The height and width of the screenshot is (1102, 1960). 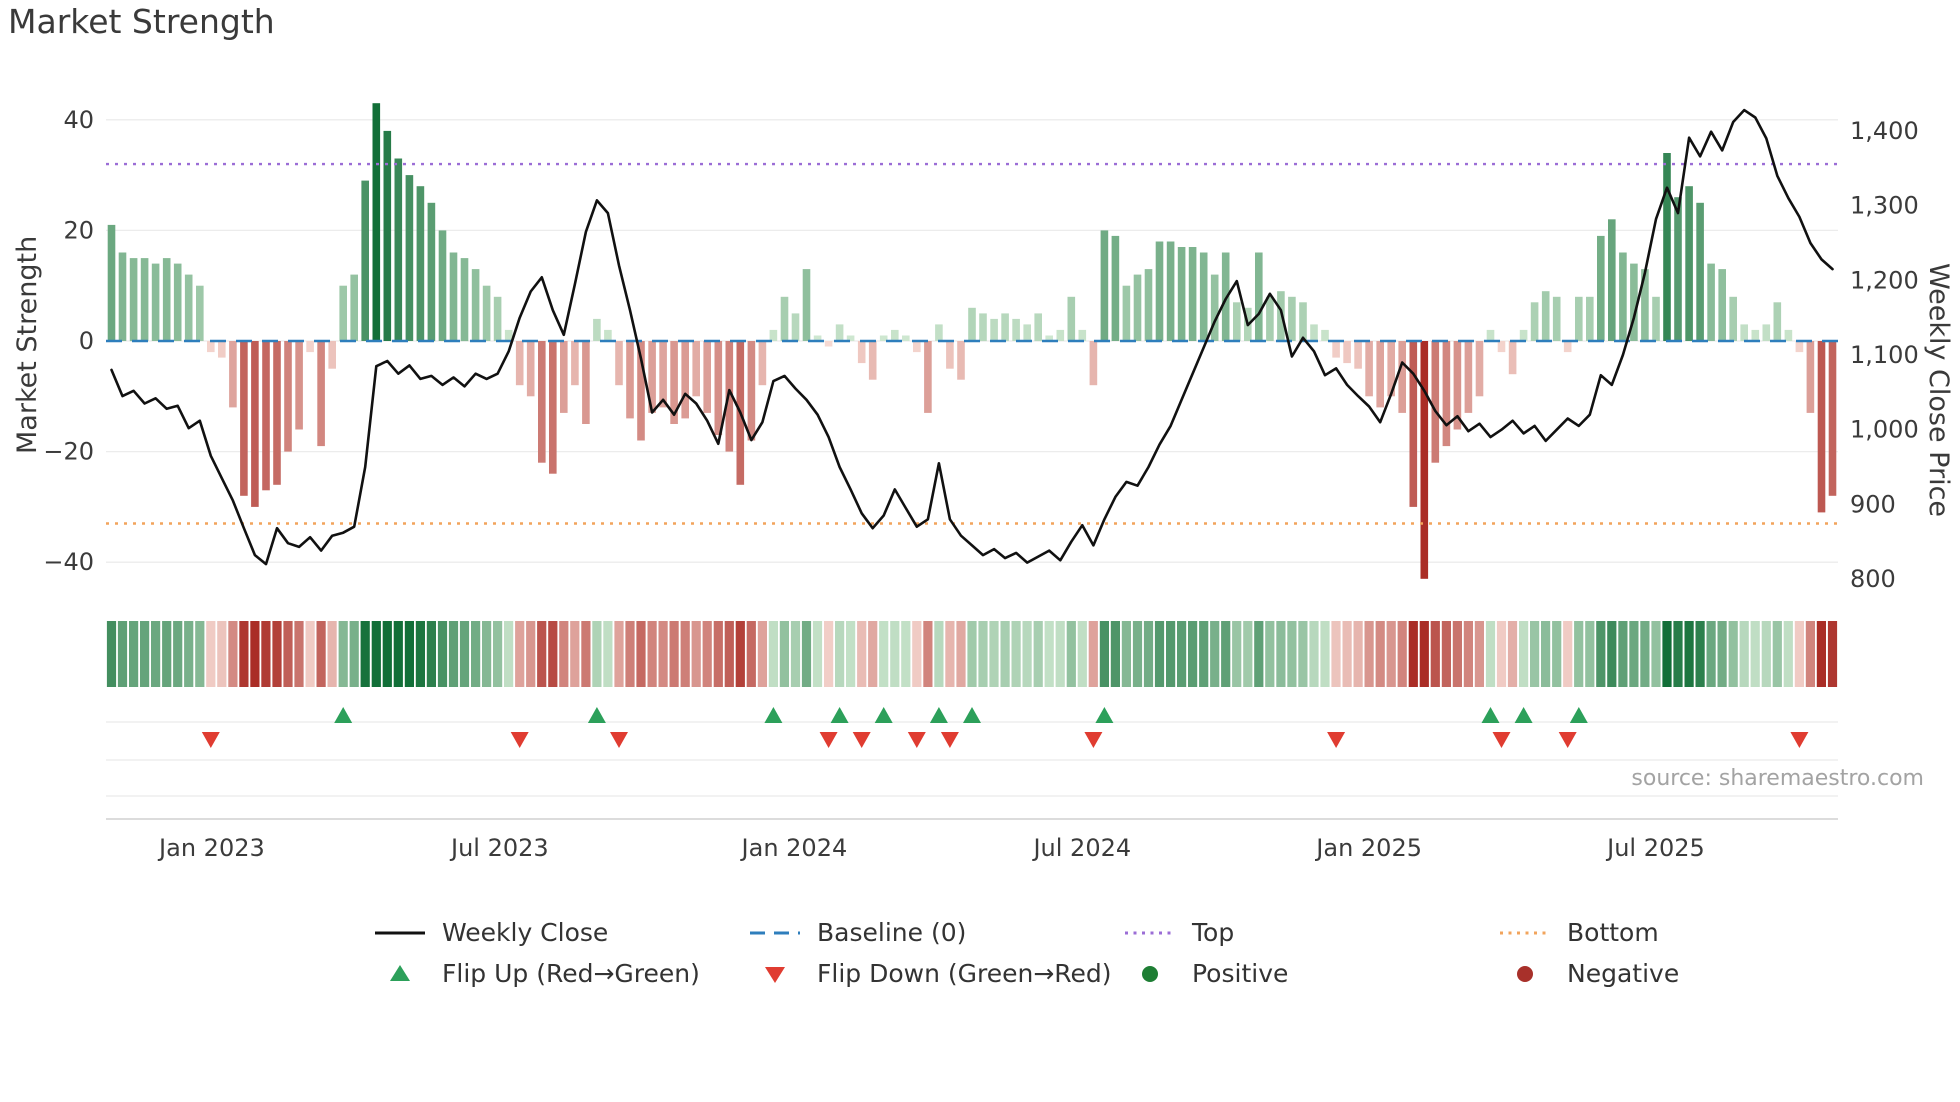 What do you see at coordinates (1309, 973) in the screenshot?
I see `legend-item-positive: Positive` at bounding box center [1309, 973].